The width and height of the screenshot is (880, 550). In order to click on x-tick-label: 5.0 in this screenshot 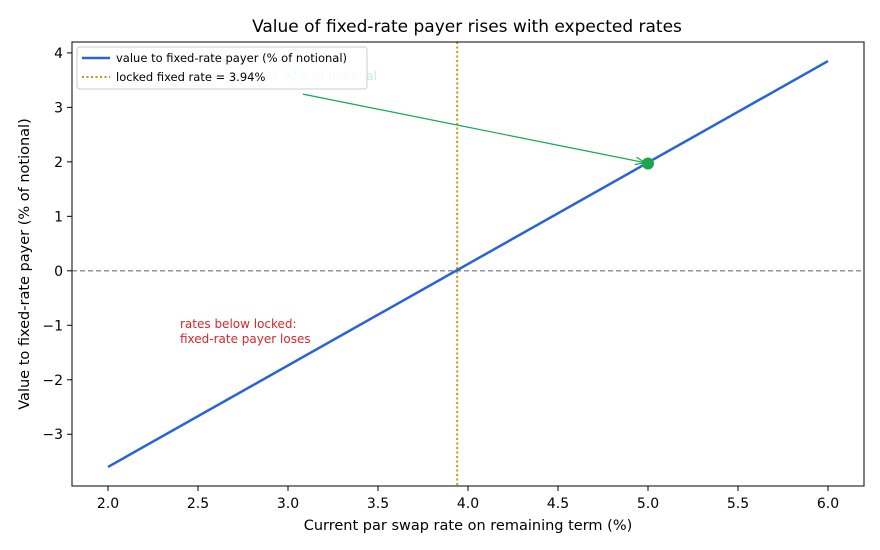, I will do `click(648, 504)`.